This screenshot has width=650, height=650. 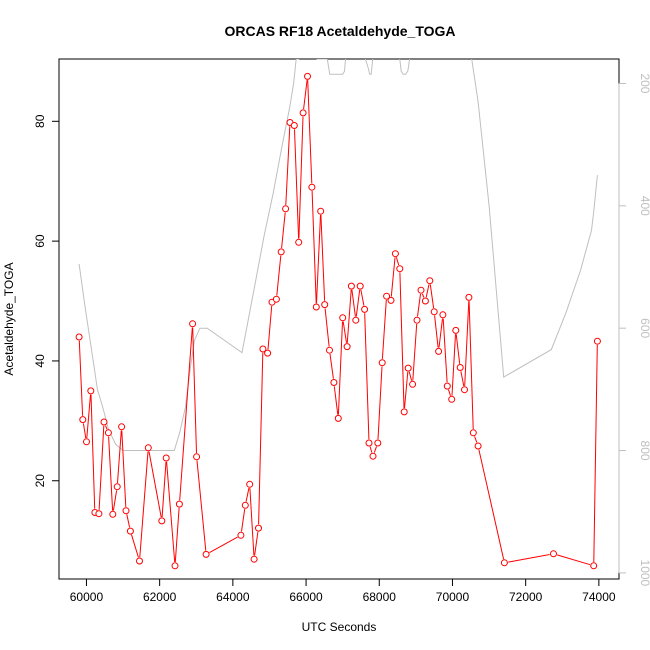 What do you see at coordinates (453, 597) in the screenshot?
I see `x-tick-label: 70000` at bounding box center [453, 597].